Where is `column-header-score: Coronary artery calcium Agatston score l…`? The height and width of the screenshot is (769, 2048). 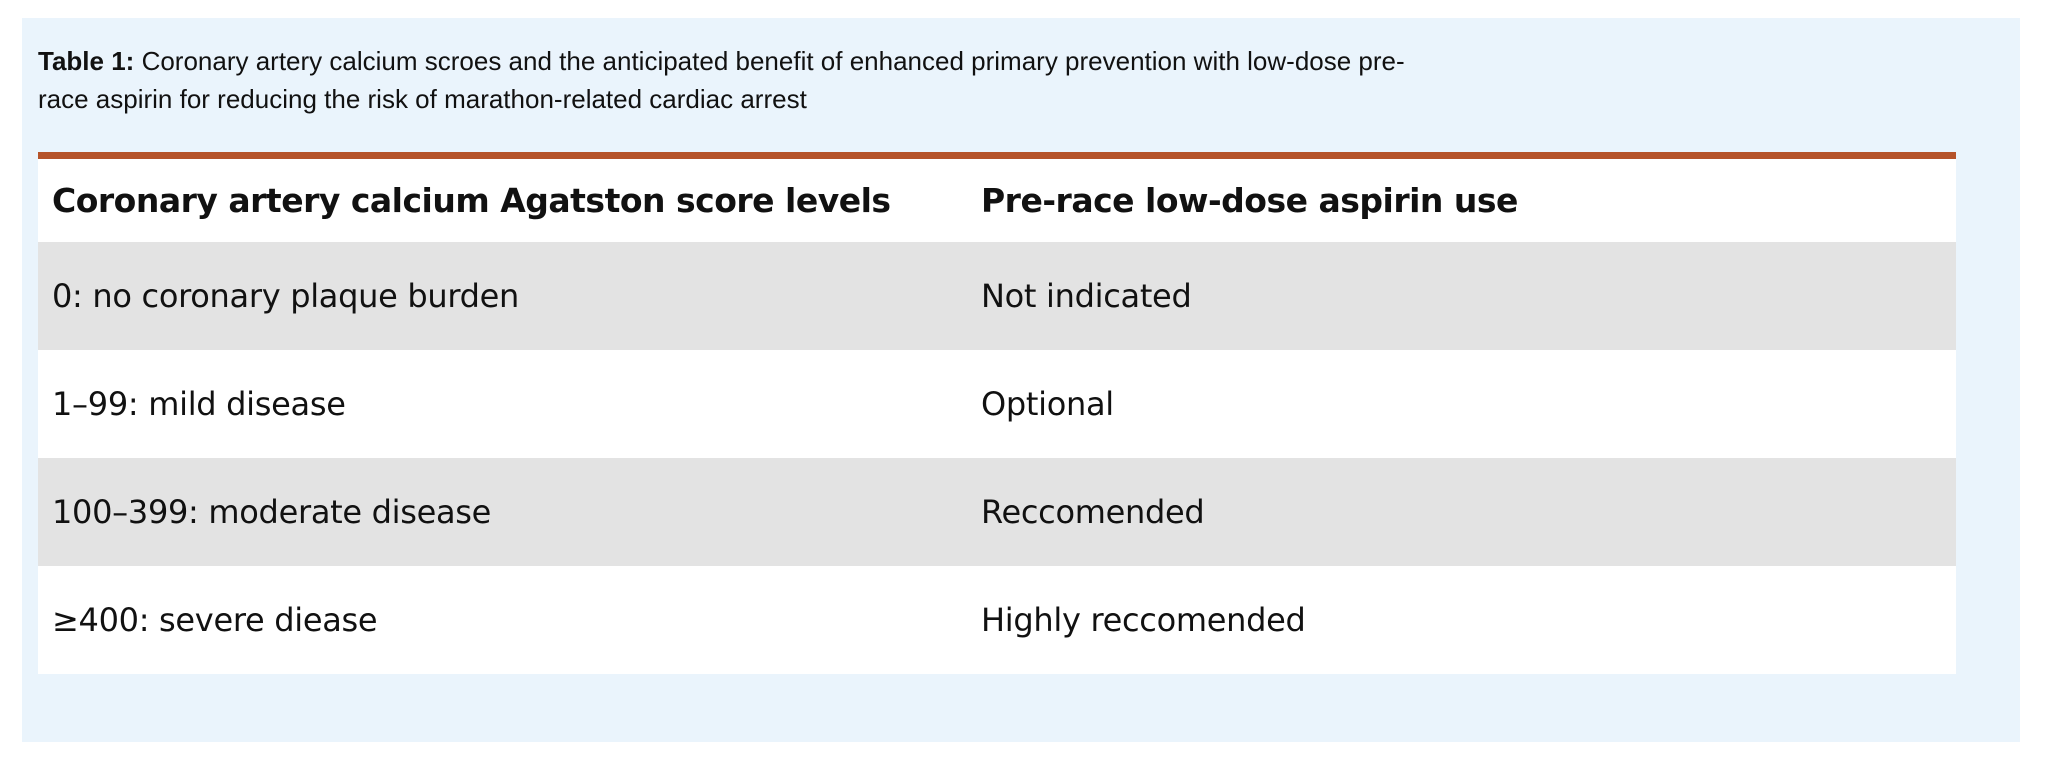 column-header-score: Coronary artery calcium Agatston score l… is located at coordinates (471, 200).